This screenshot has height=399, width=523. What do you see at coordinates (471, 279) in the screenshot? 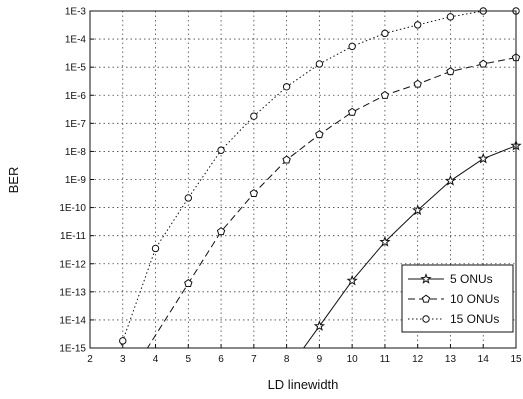
I see `legend-label-1: 5 ONUs` at bounding box center [471, 279].